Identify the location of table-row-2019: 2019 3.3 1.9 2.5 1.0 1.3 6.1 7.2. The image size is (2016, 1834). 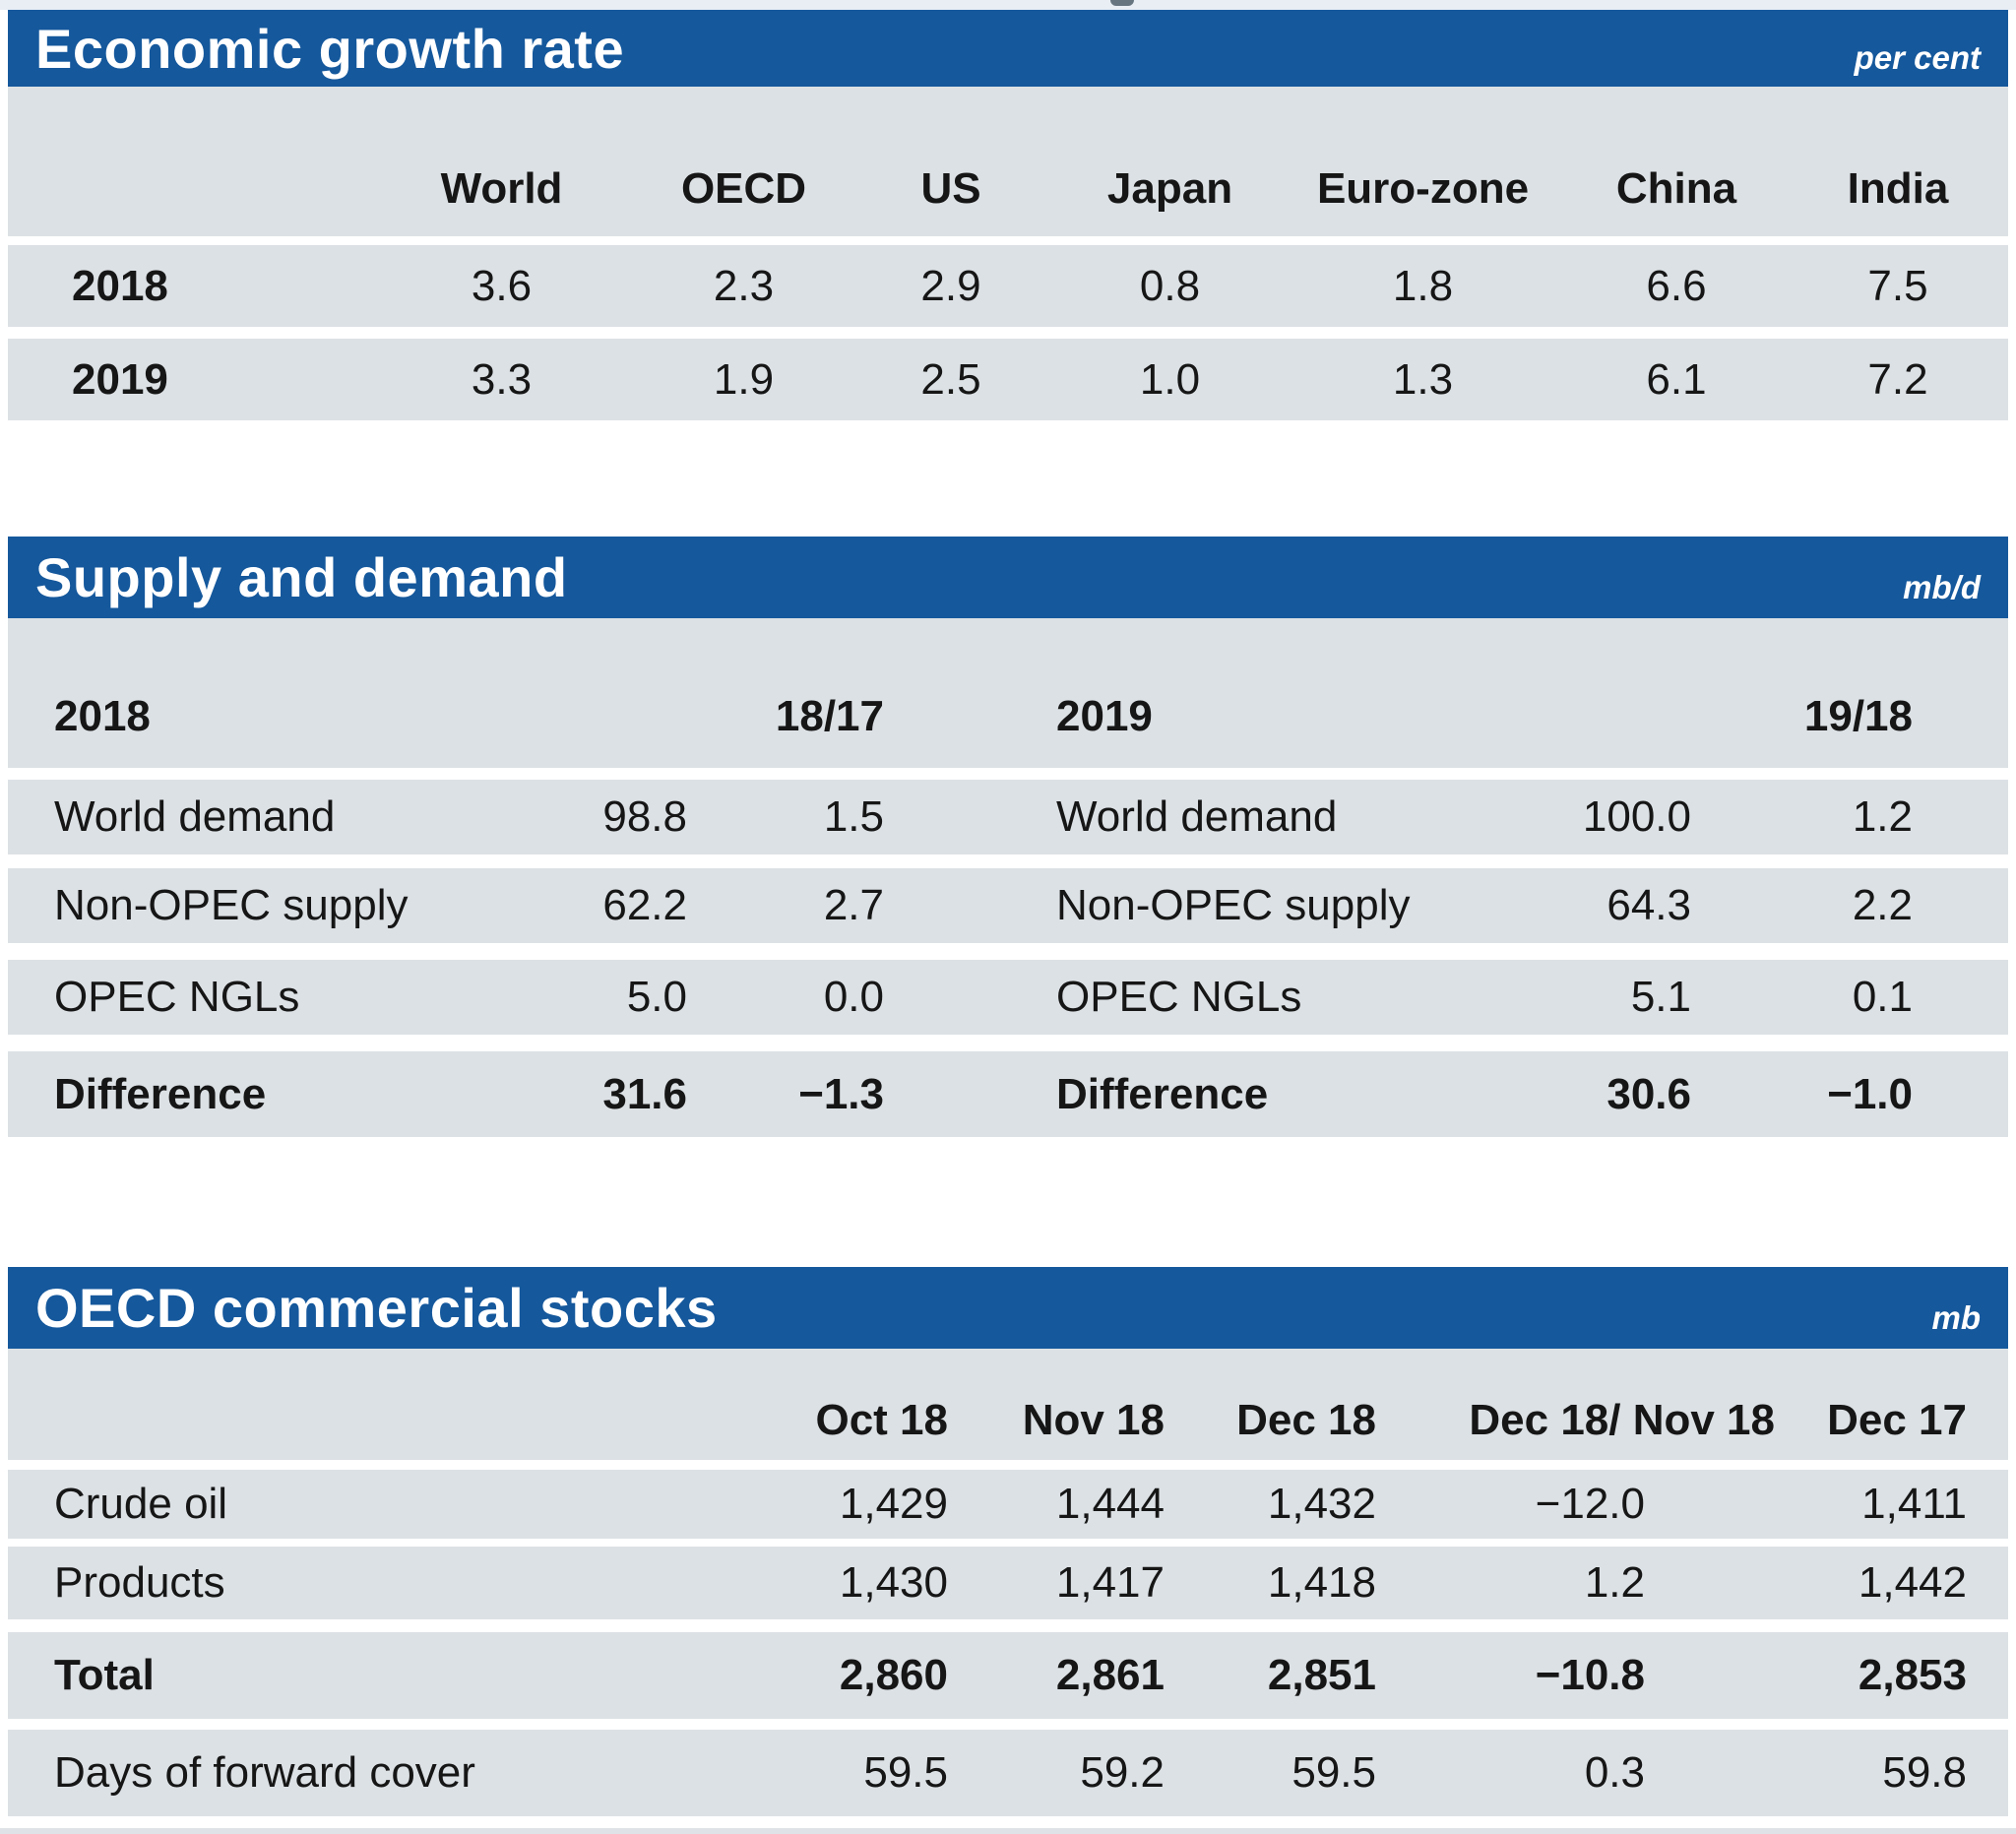
(1008, 380).